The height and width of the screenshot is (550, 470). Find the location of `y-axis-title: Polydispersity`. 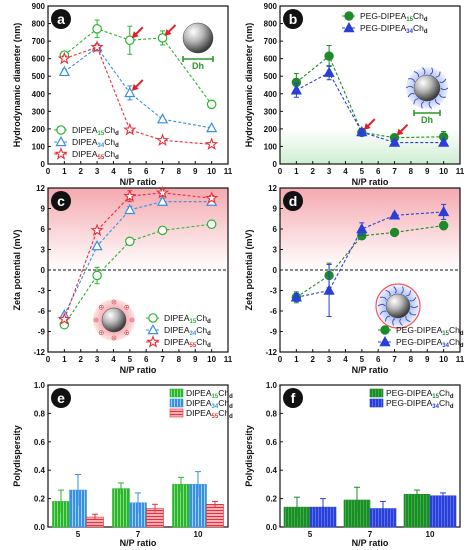

y-axis-title: Polydispersity is located at coordinates (17, 456).